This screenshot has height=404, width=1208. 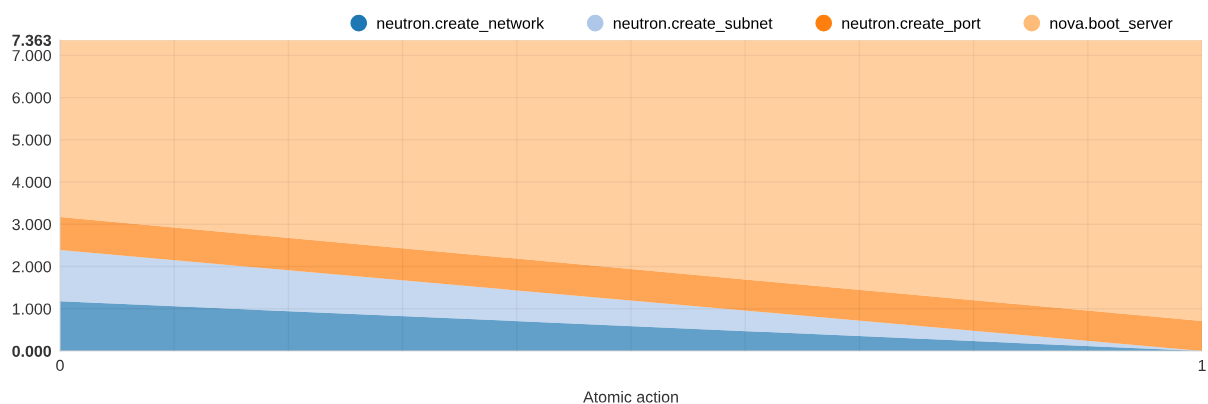 What do you see at coordinates (32, 182) in the screenshot?
I see `y-tick-label: 4.000` at bounding box center [32, 182].